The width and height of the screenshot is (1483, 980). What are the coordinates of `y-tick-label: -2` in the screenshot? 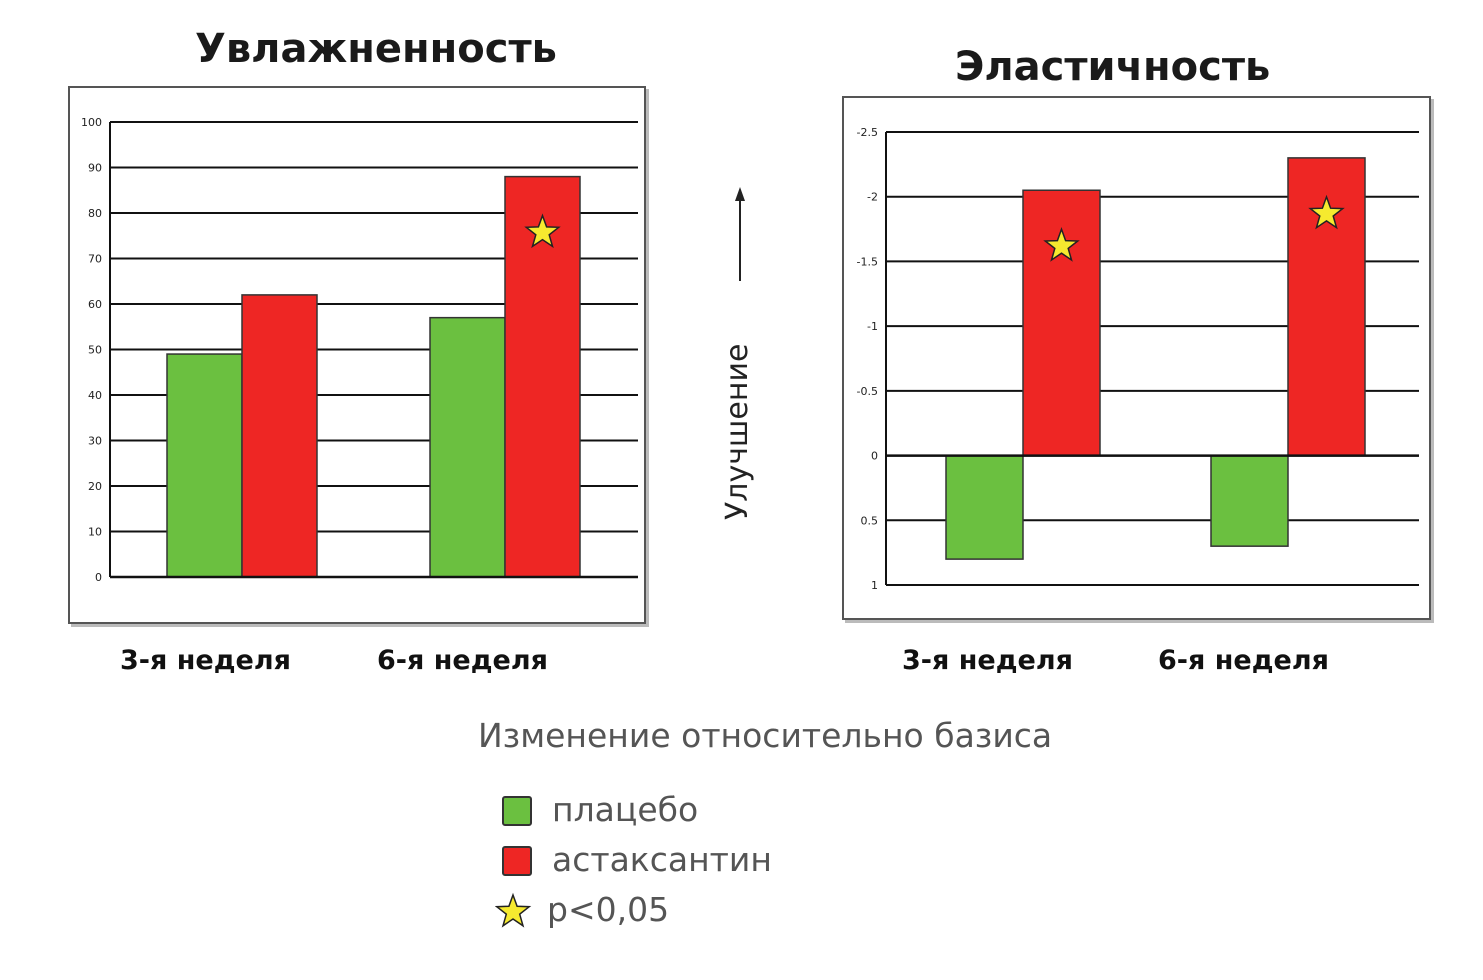 It's located at (872, 197).